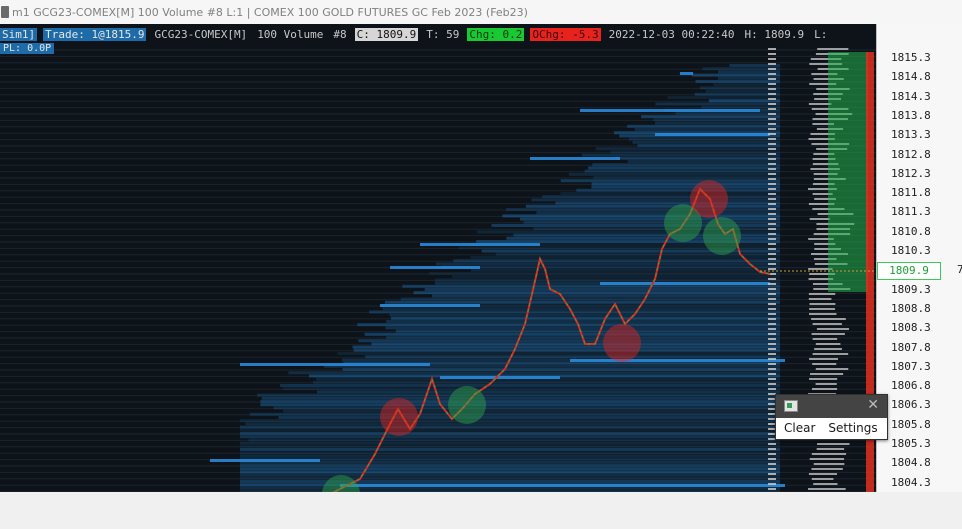 The width and height of the screenshot is (962, 529). What do you see at coordinates (911, 443) in the screenshot?
I see `price-tick-label: 1805.3` at bounding box center [911, 443].